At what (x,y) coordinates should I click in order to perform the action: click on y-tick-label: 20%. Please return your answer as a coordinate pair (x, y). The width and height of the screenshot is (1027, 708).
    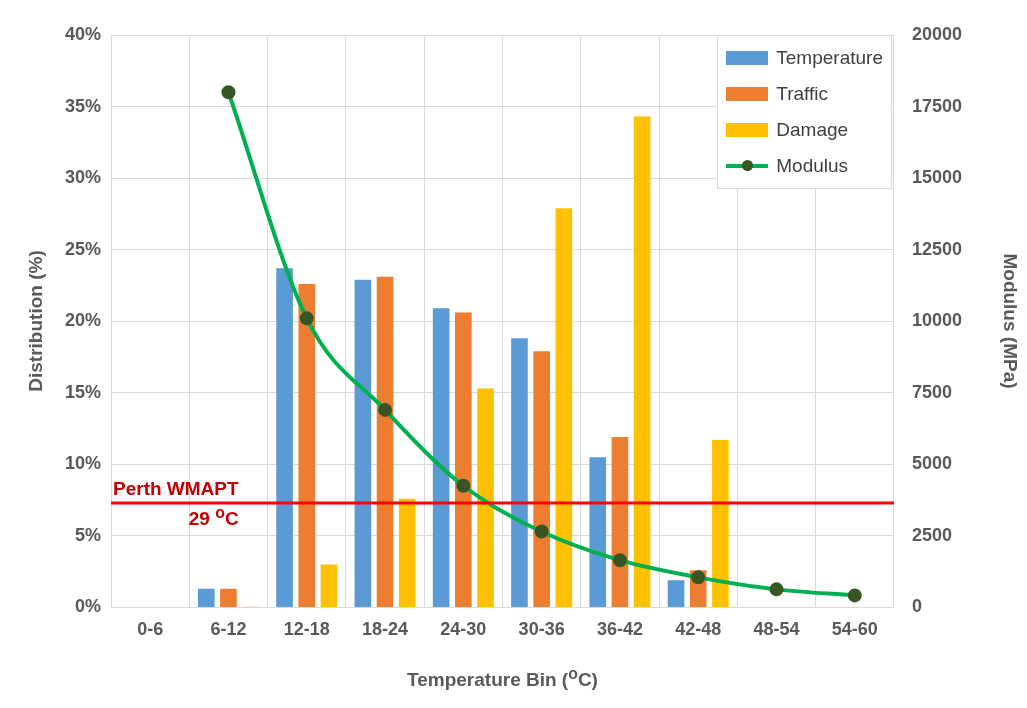
    Looking at the image, I should click on (83, 320).